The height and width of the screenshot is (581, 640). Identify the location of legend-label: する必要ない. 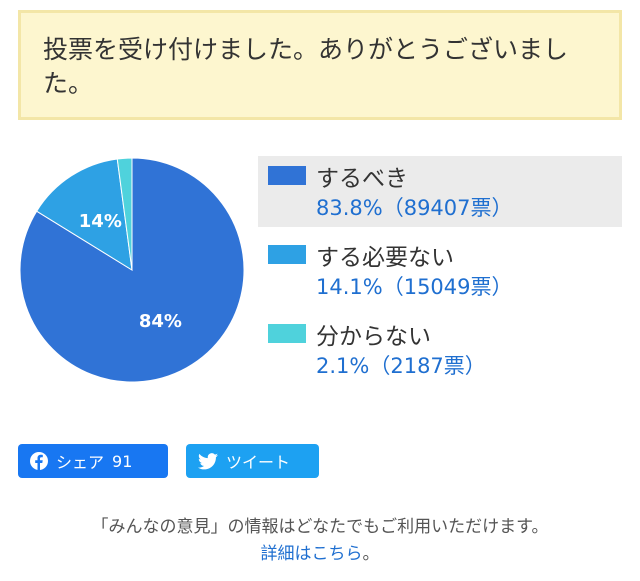
(385, 258).